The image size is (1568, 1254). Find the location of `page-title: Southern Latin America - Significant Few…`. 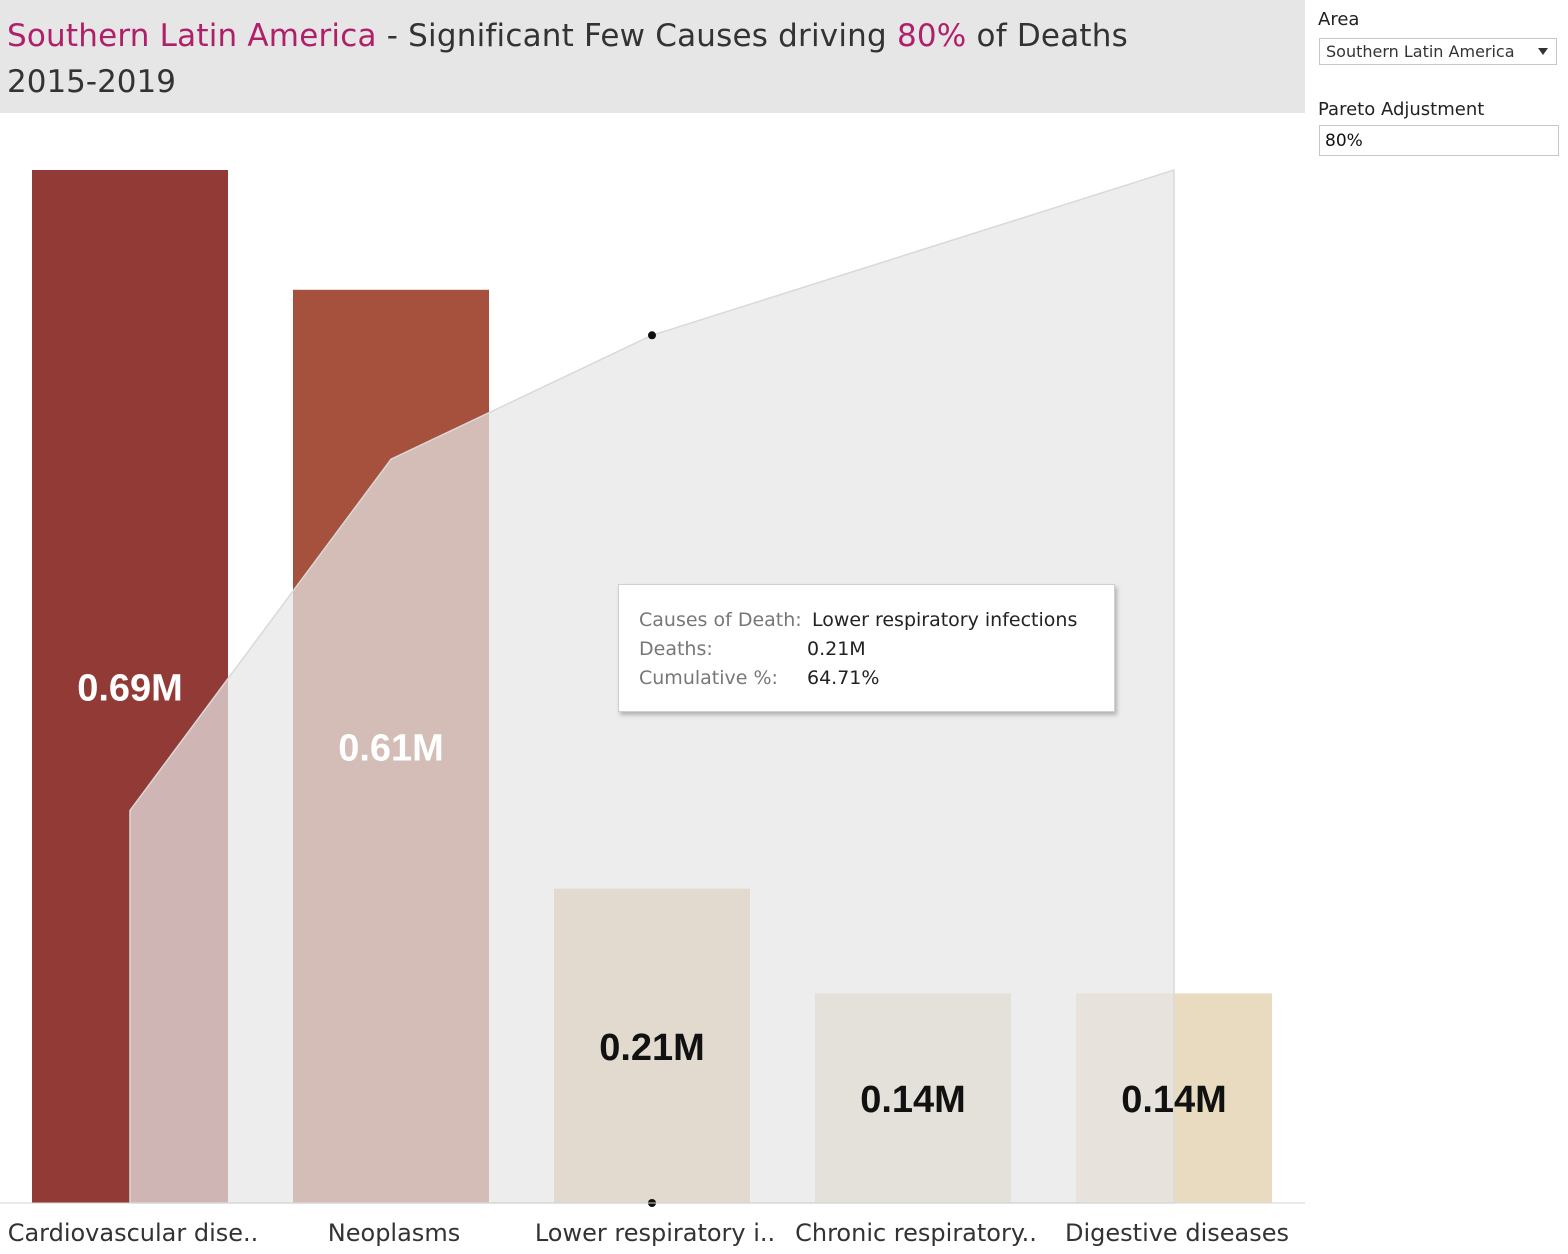

page-title: Southern Latin America - Significant Few… is located at coordinates (567, 36).